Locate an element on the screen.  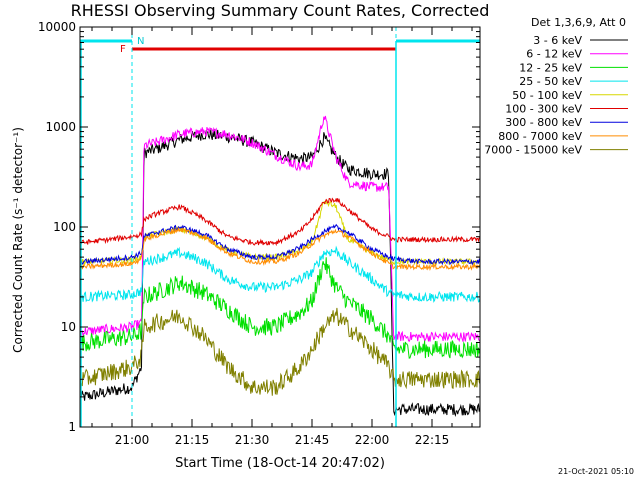
legend-entry-label: 50 - 100 keV is located at coordinates (547, 95).